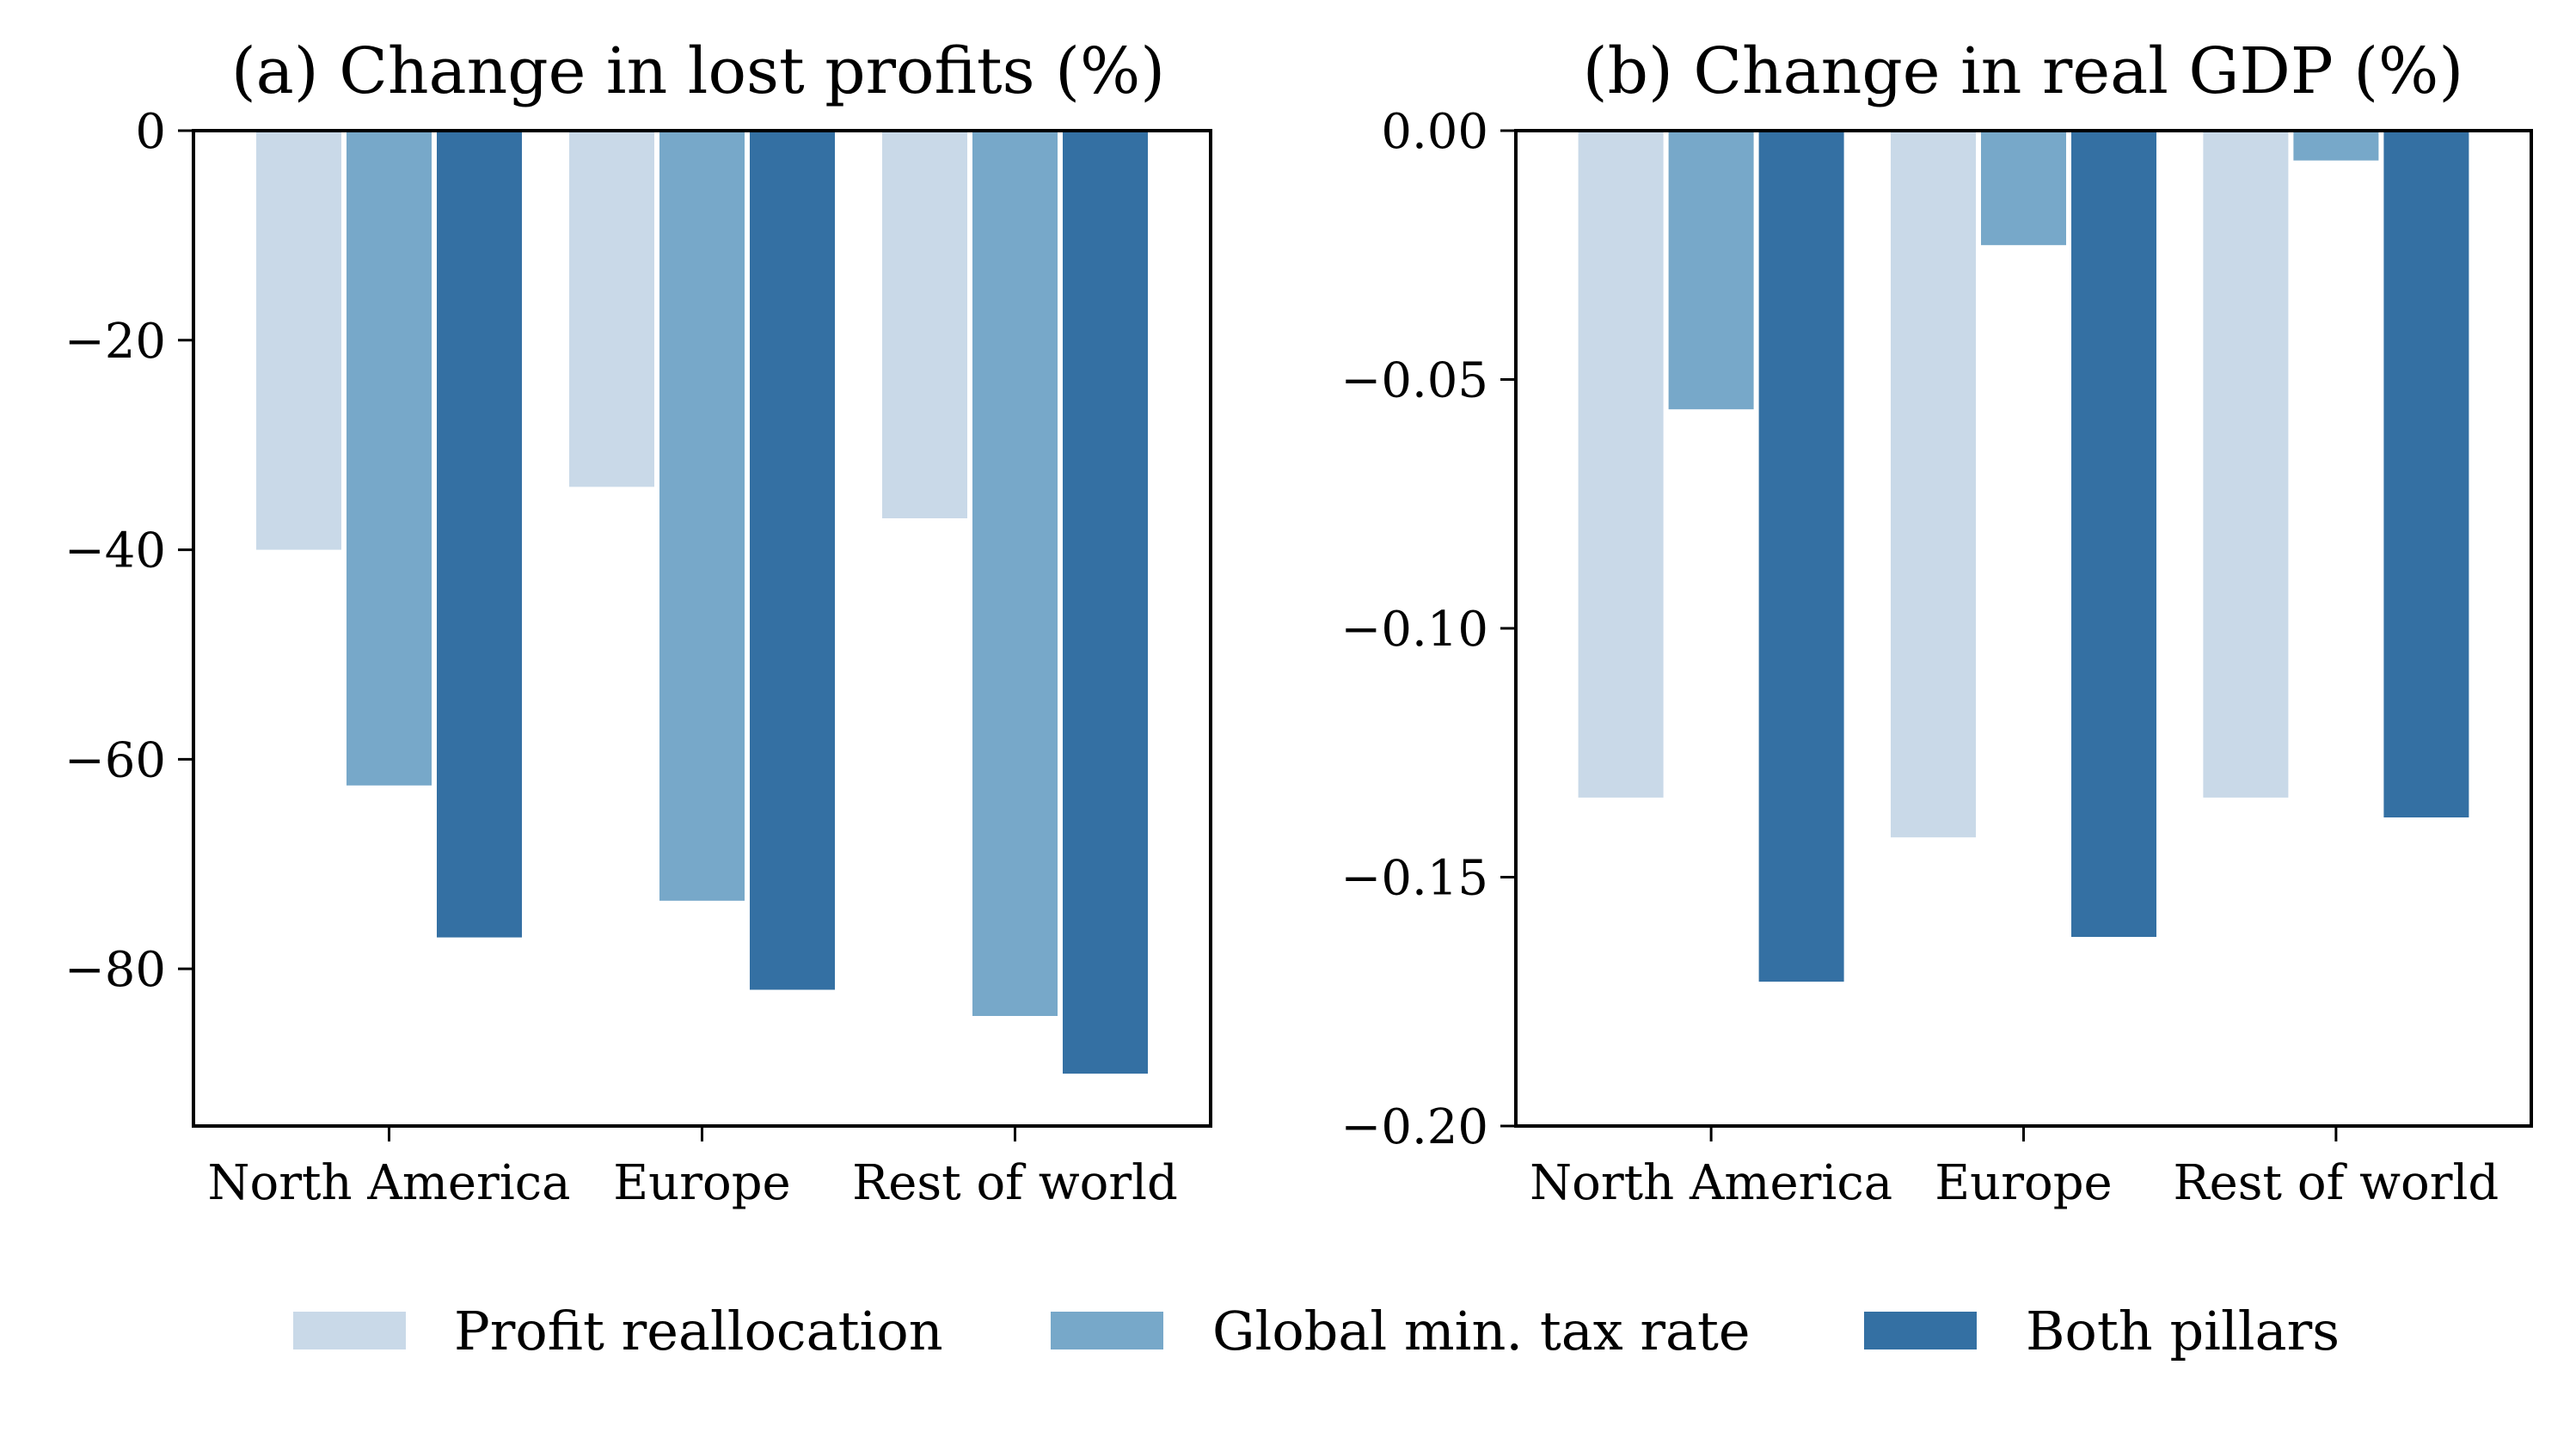  What do you see at coordinates (2023, 71) in the screenshot?
I see `panel-b-title: (b) Change in real GDP (%)` at bounding box center [2023, 71].